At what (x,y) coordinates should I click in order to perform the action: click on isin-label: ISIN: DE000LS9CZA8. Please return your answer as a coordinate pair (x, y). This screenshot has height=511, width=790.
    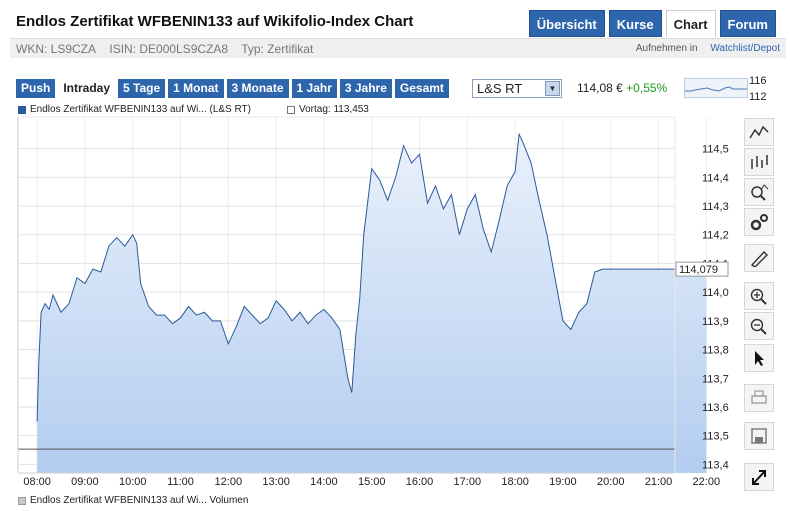
    Looking at the image, I should click on (169, 49).